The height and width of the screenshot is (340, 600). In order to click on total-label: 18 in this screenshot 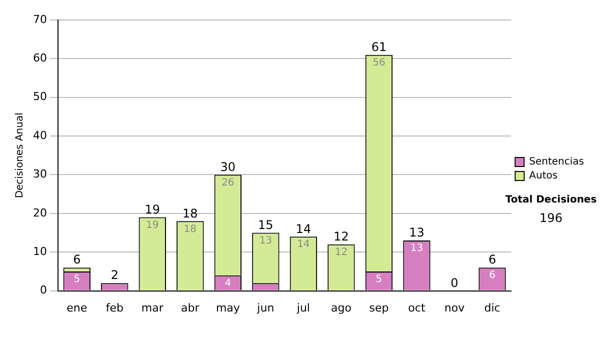, I will do `click(190, 213)`.